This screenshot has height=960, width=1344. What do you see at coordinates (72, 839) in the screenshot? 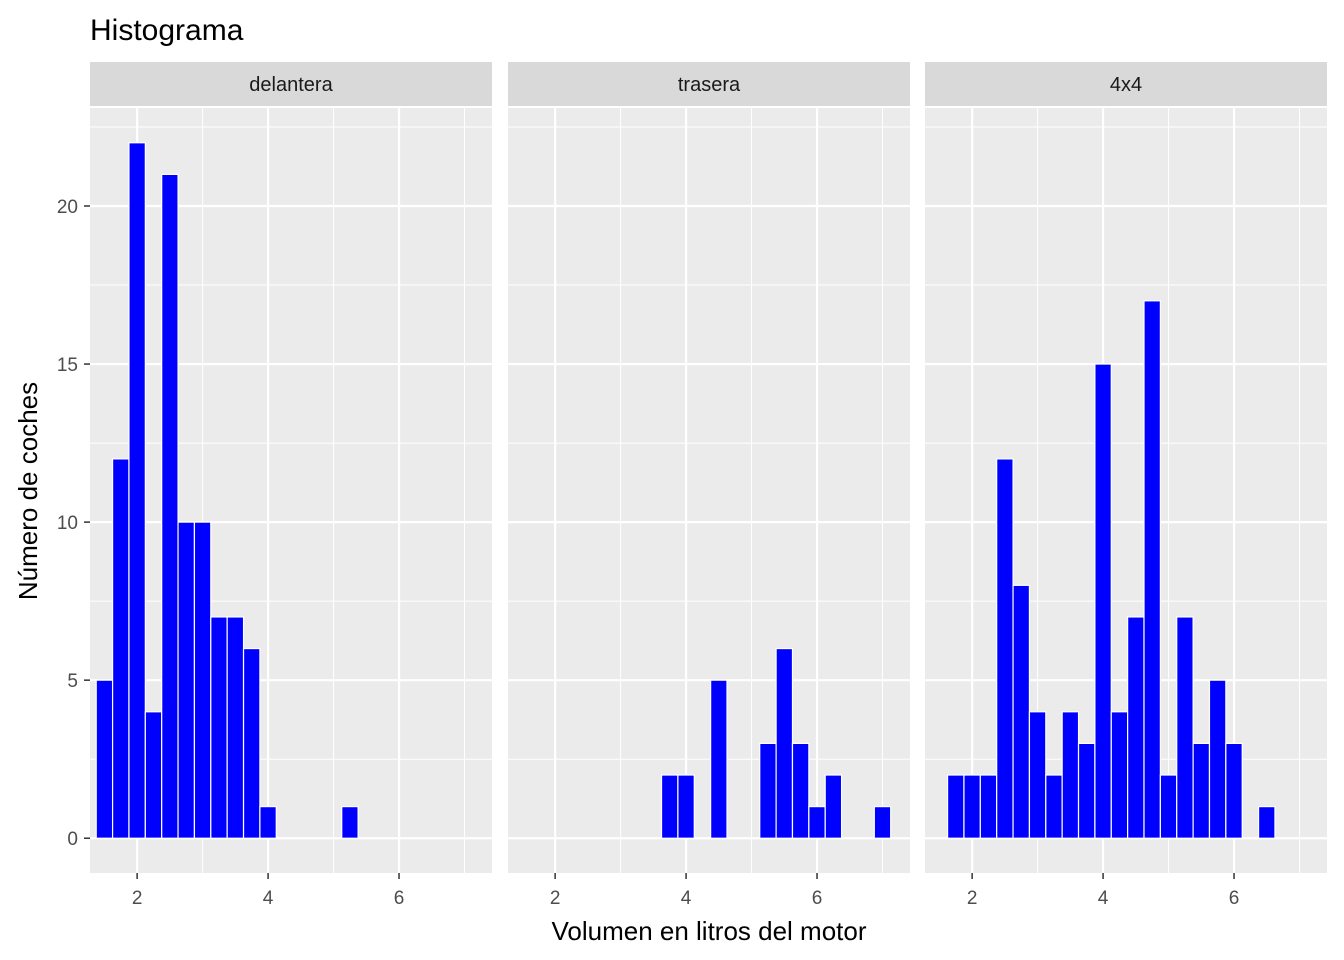
I see `y-tick-label: 0` at bounding box center [72, 839].